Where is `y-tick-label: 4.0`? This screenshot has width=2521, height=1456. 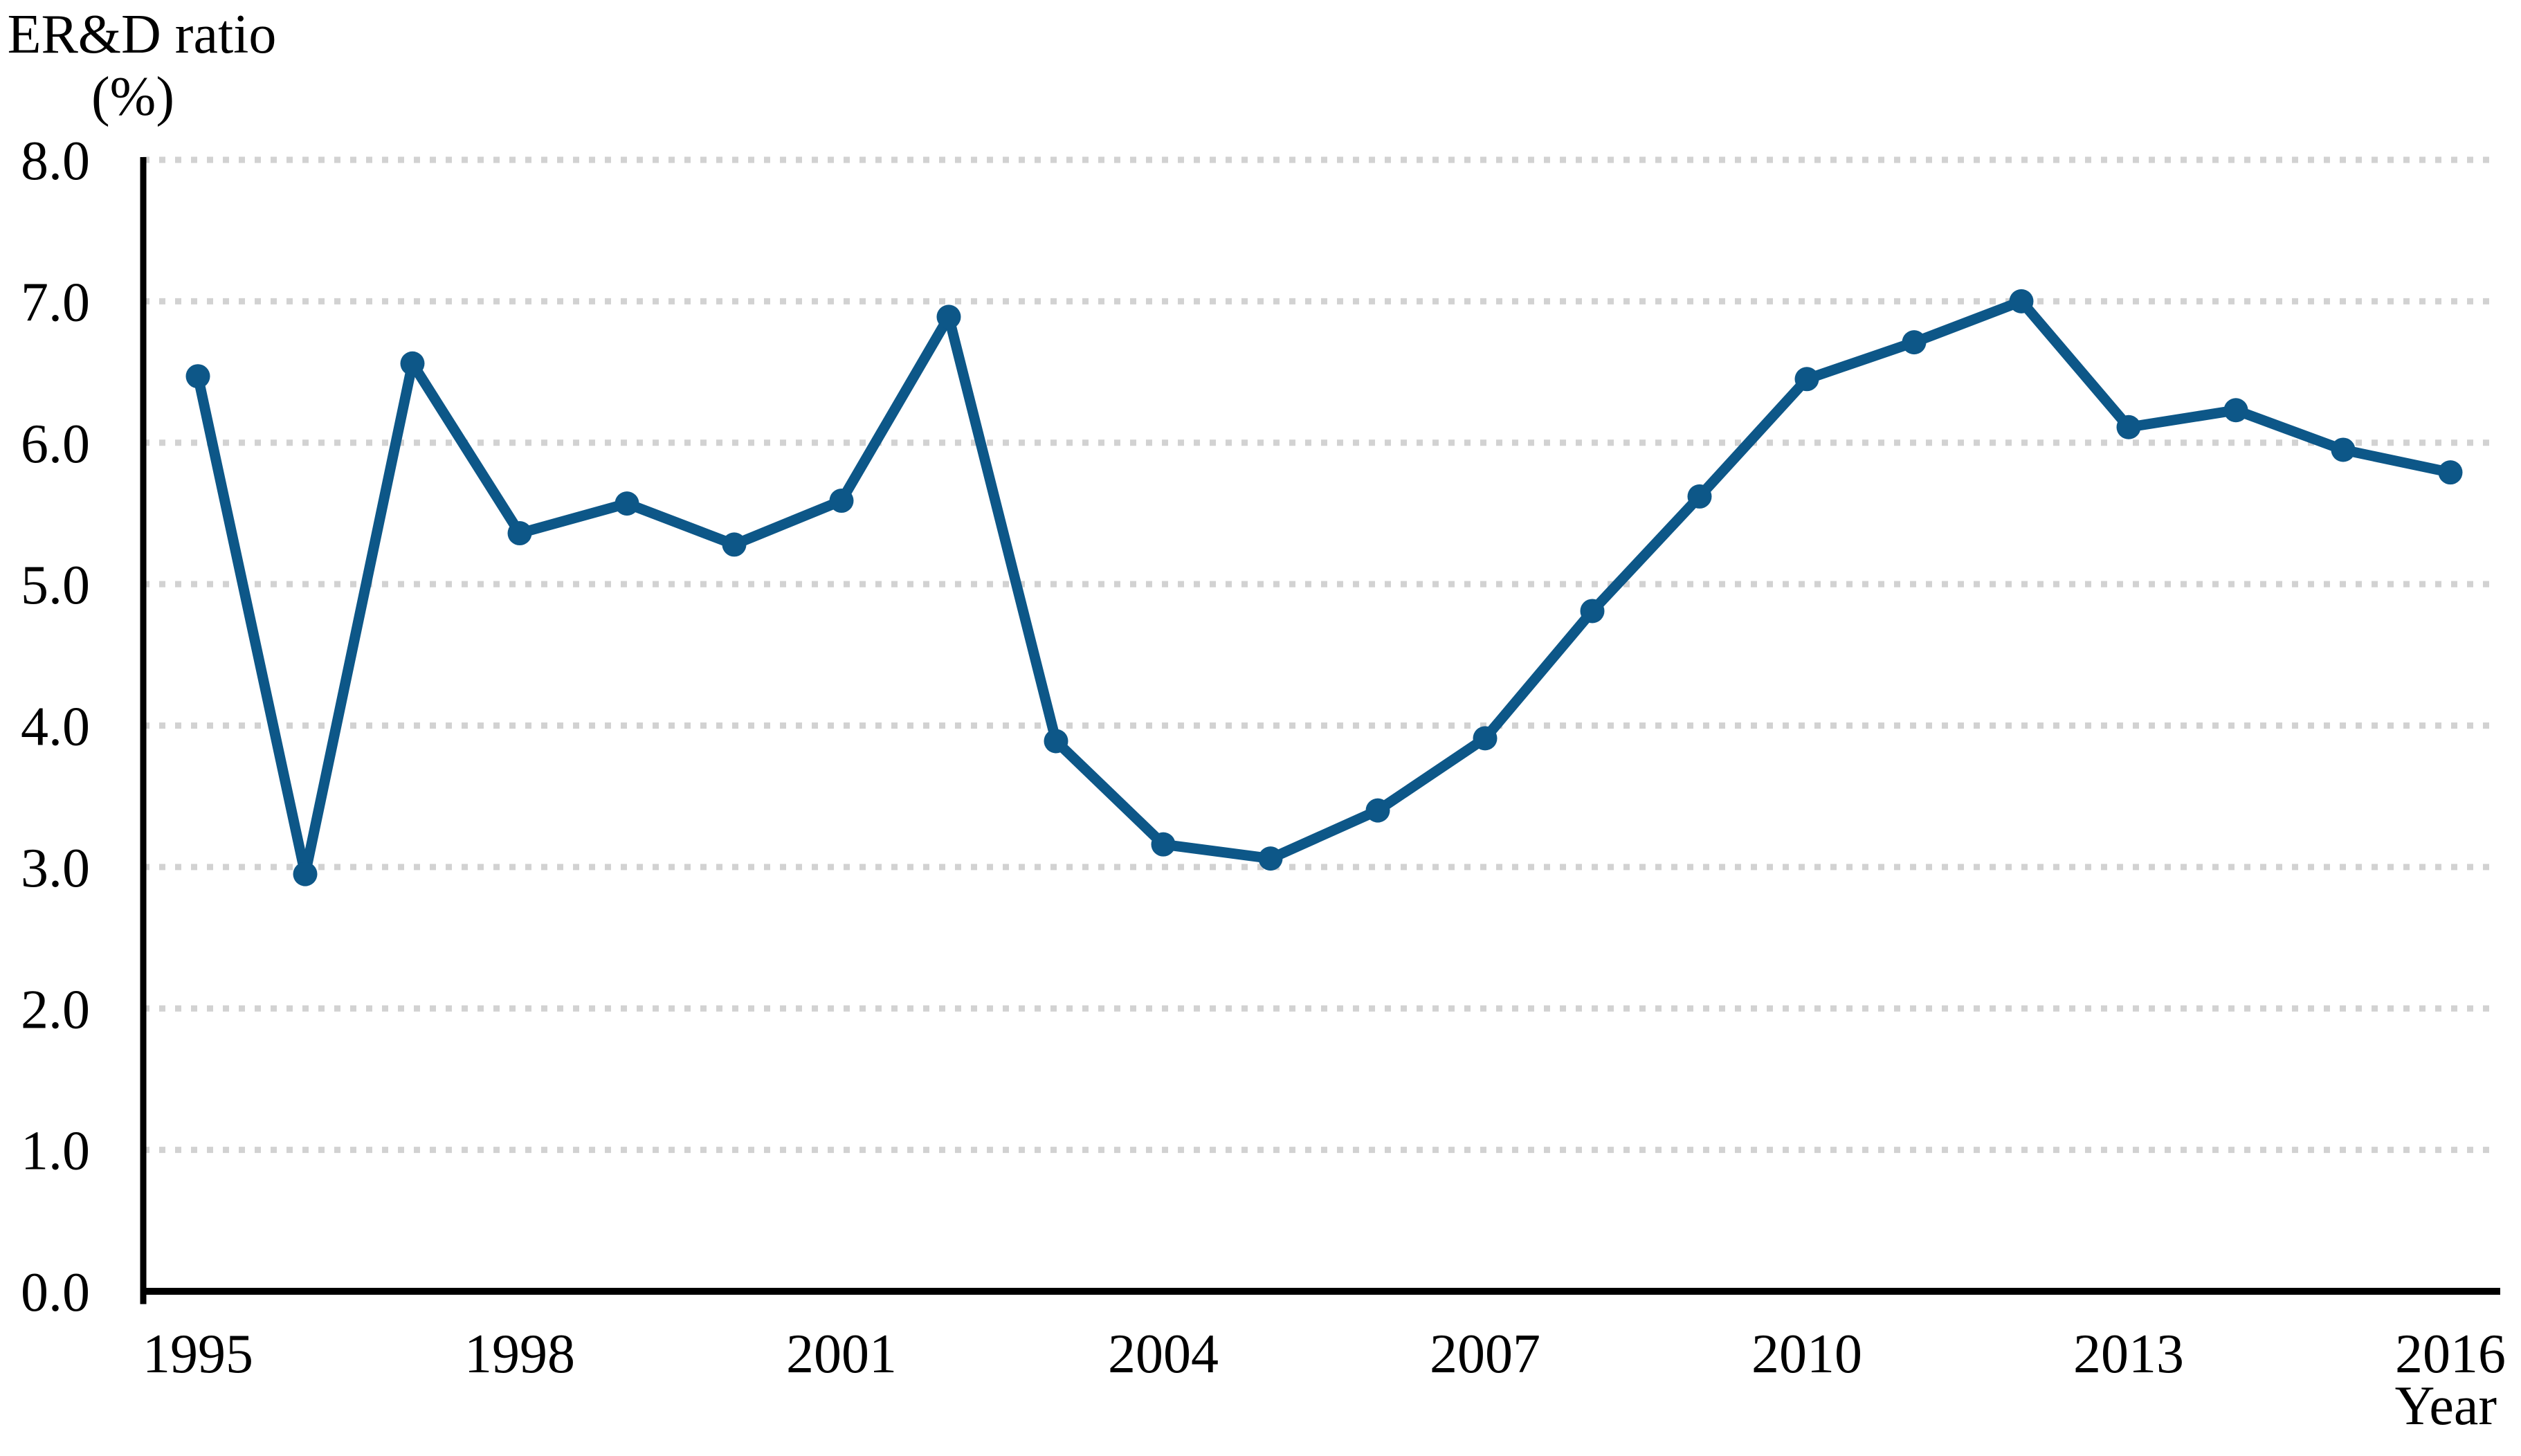
y-tick-label: 4.0 is located at coordinates (55, 728).